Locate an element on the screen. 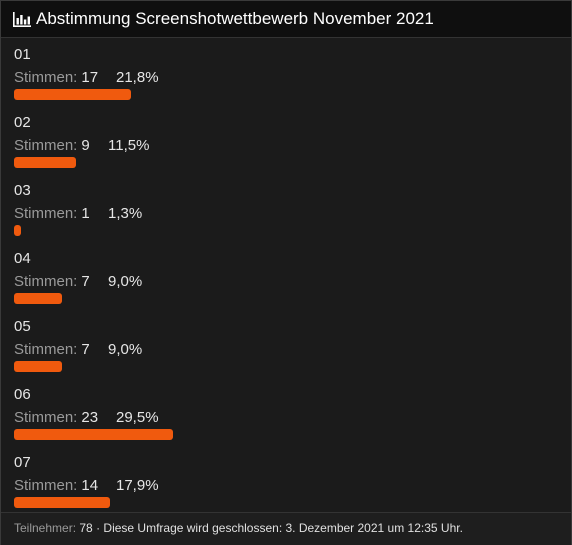 This screenshot has width=572, height=545. option-label: 02 is located at coordinates (22, 122).